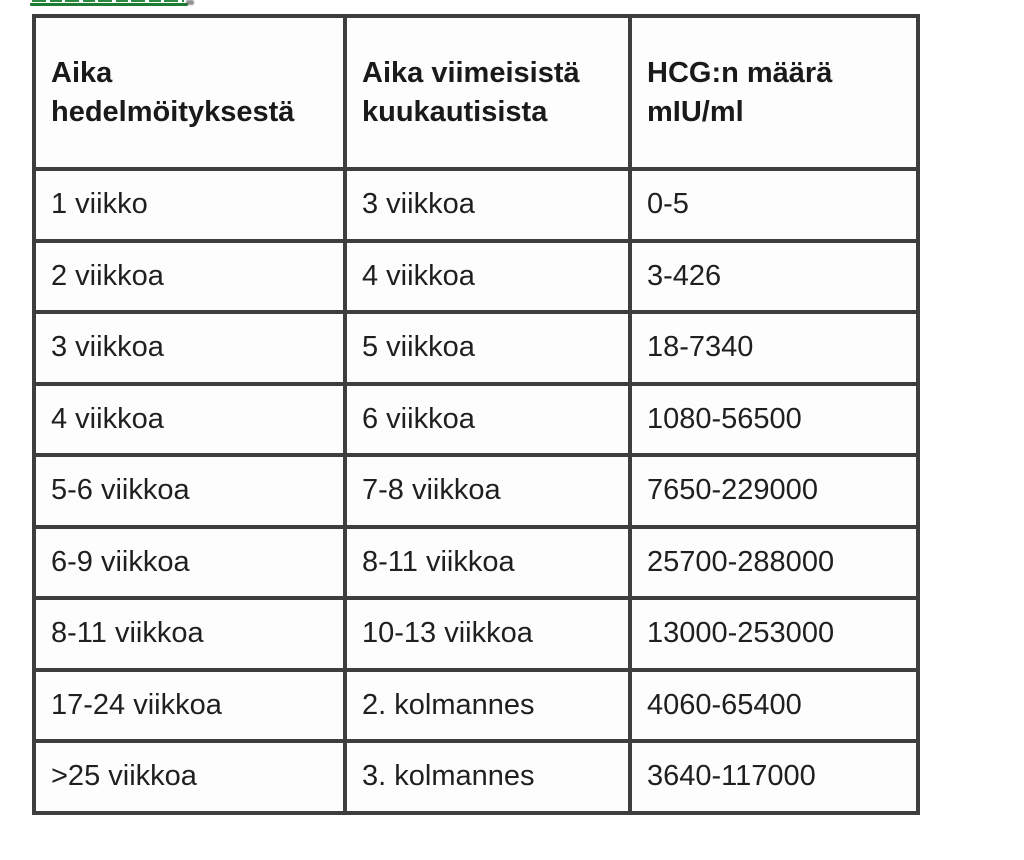 This screenshot has width=1024, height=860. I want to click on table-cell: 13000-253000, so click(774, 634).